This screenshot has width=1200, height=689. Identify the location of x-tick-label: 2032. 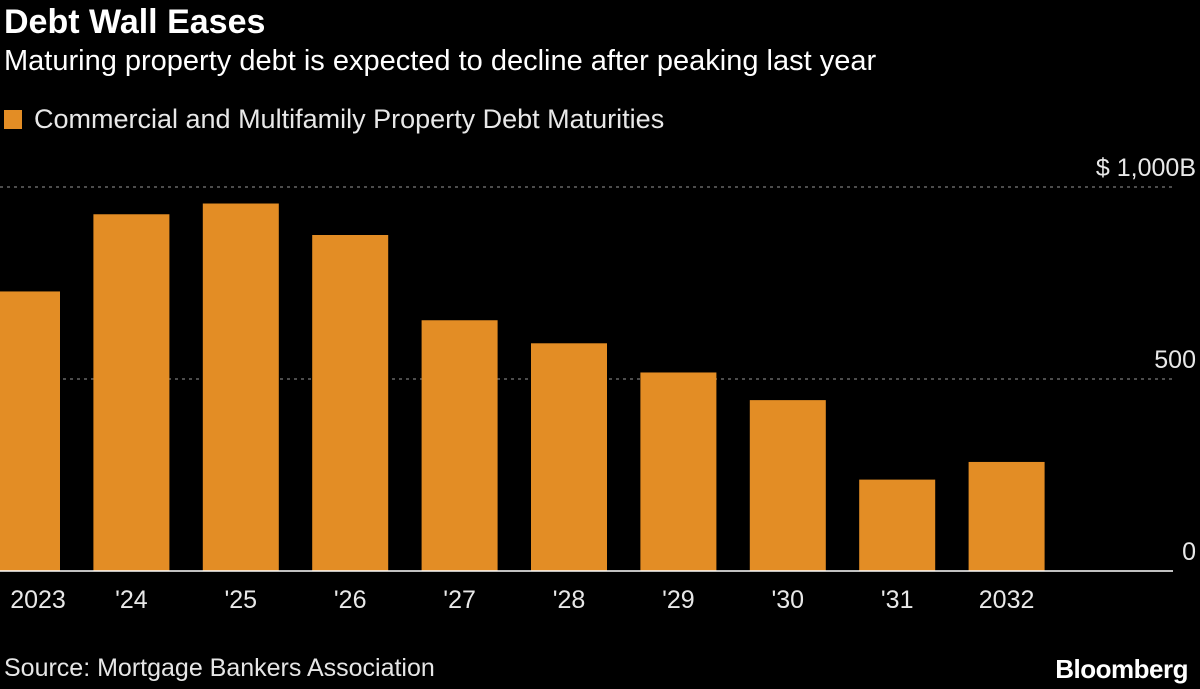
(1007, 600).